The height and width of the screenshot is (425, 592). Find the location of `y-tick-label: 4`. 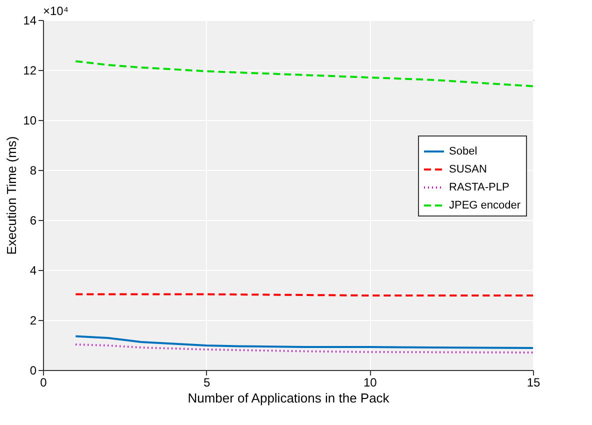

y-tick-label: 4 is located at coordinates (33, 271).